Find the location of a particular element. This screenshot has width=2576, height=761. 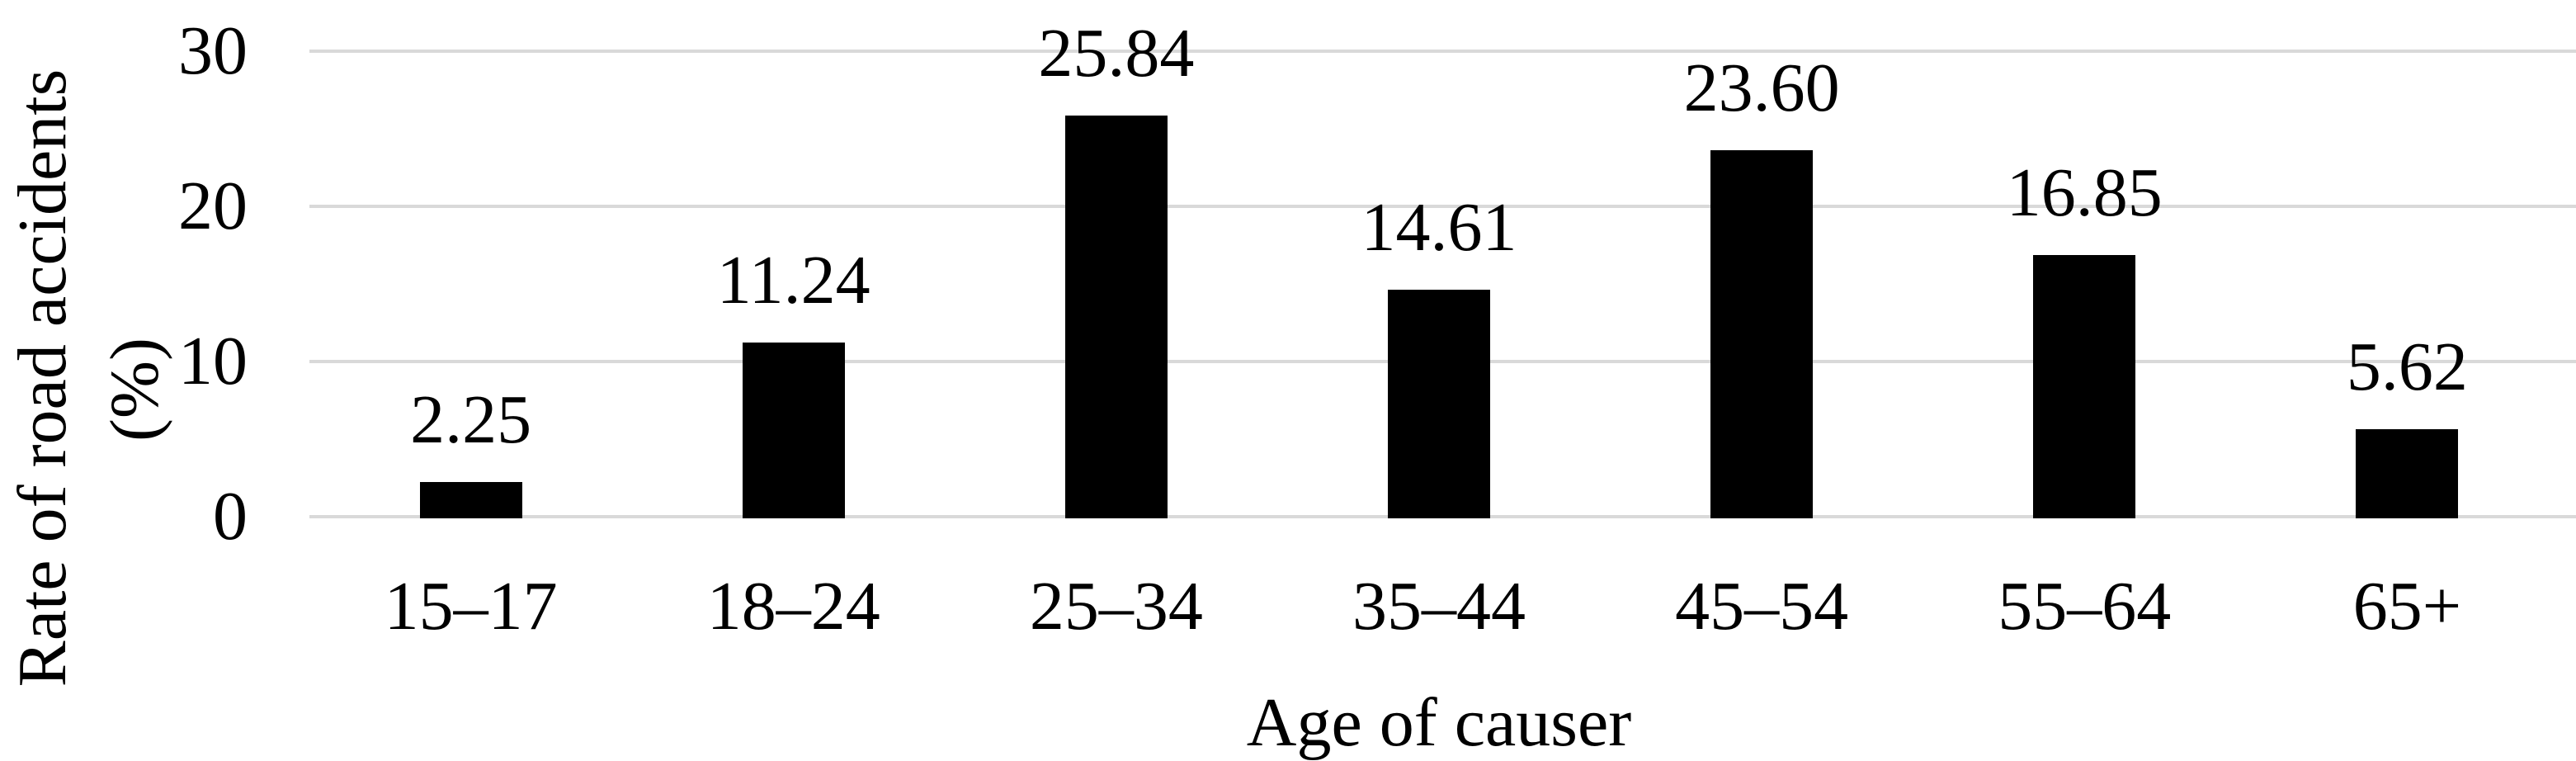

y-tick-label: 20 is located at coordinates (213, 206).